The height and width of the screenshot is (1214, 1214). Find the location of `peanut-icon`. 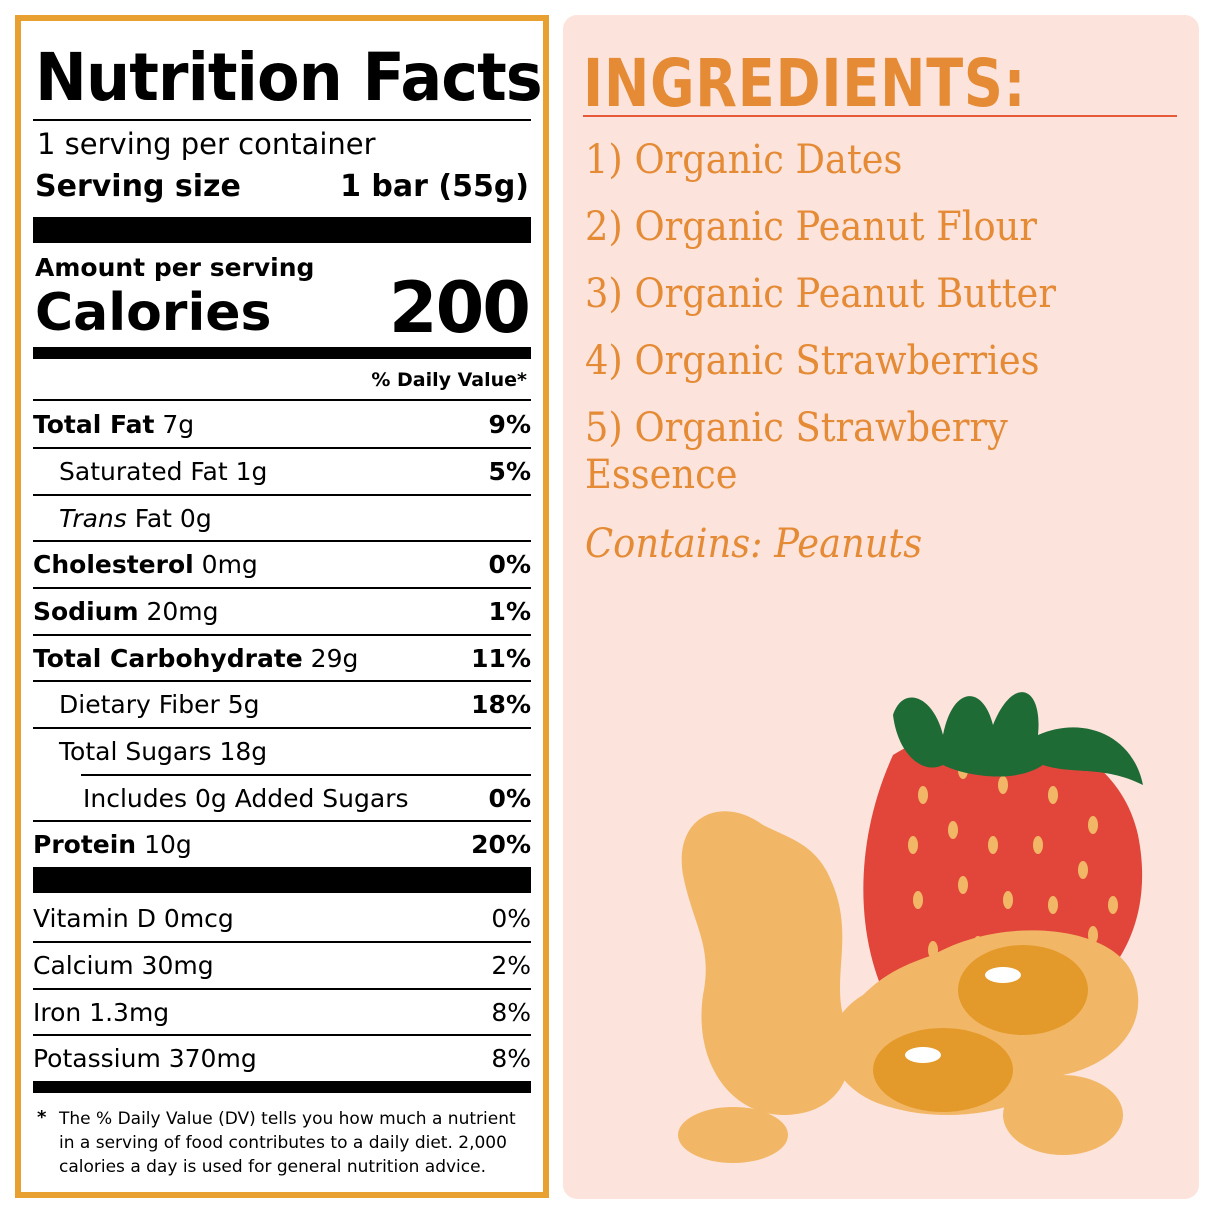

peanut-icon is located at coordinates (908, 987).